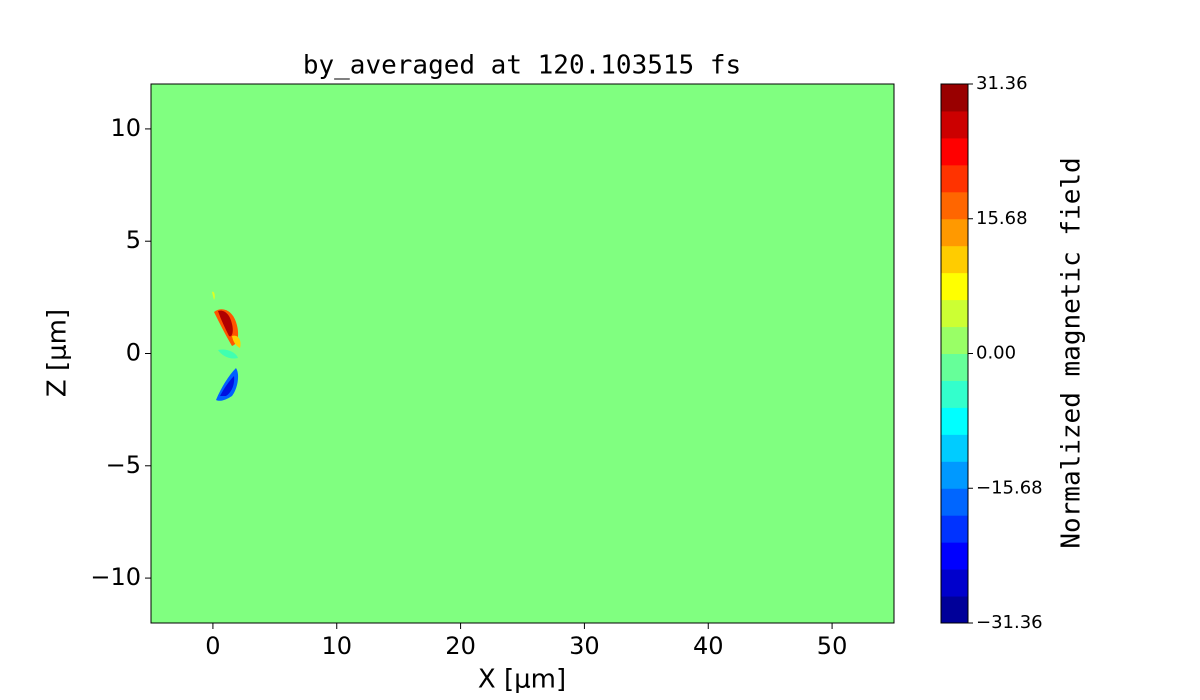 The width and height of the screenshot is (1200, 700). I want to click on x-tick-label: 20, so click(460, 646).